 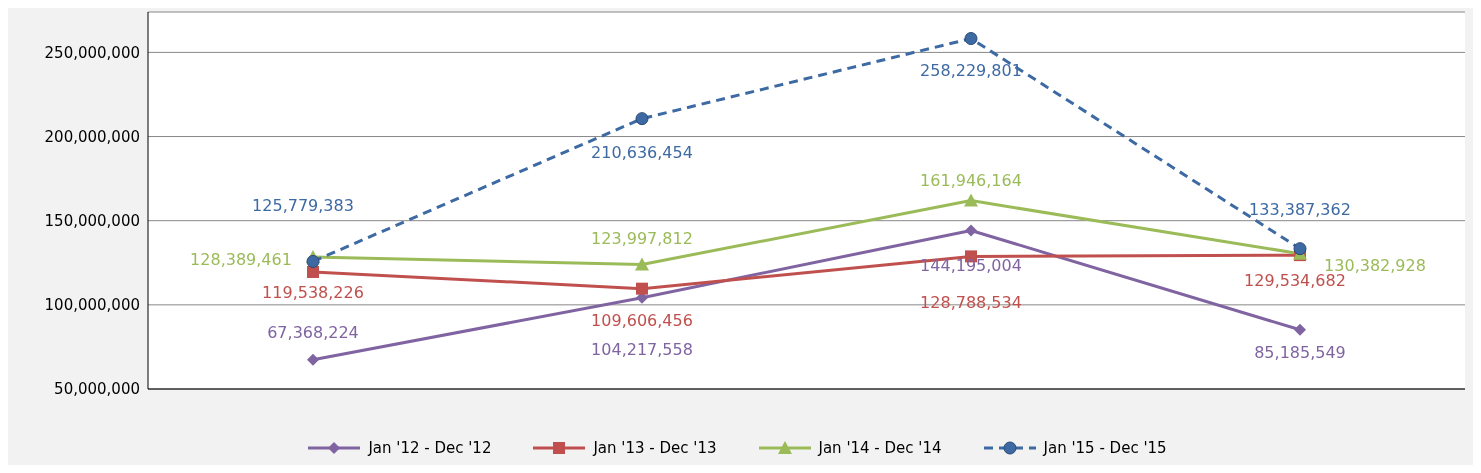 I want to click on data-label: 144,195,004, so click(x=971, y=265).